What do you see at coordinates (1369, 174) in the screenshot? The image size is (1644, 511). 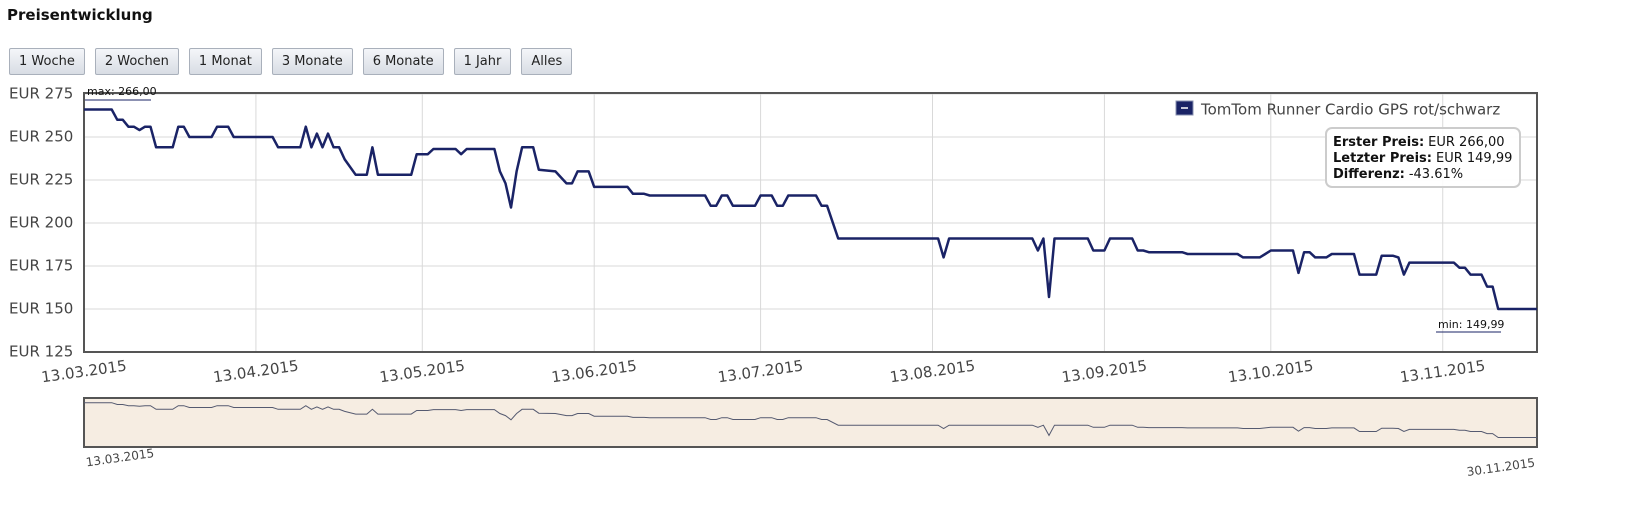 I see `info-label: Differenz:` at bounding box center [1369, 174].